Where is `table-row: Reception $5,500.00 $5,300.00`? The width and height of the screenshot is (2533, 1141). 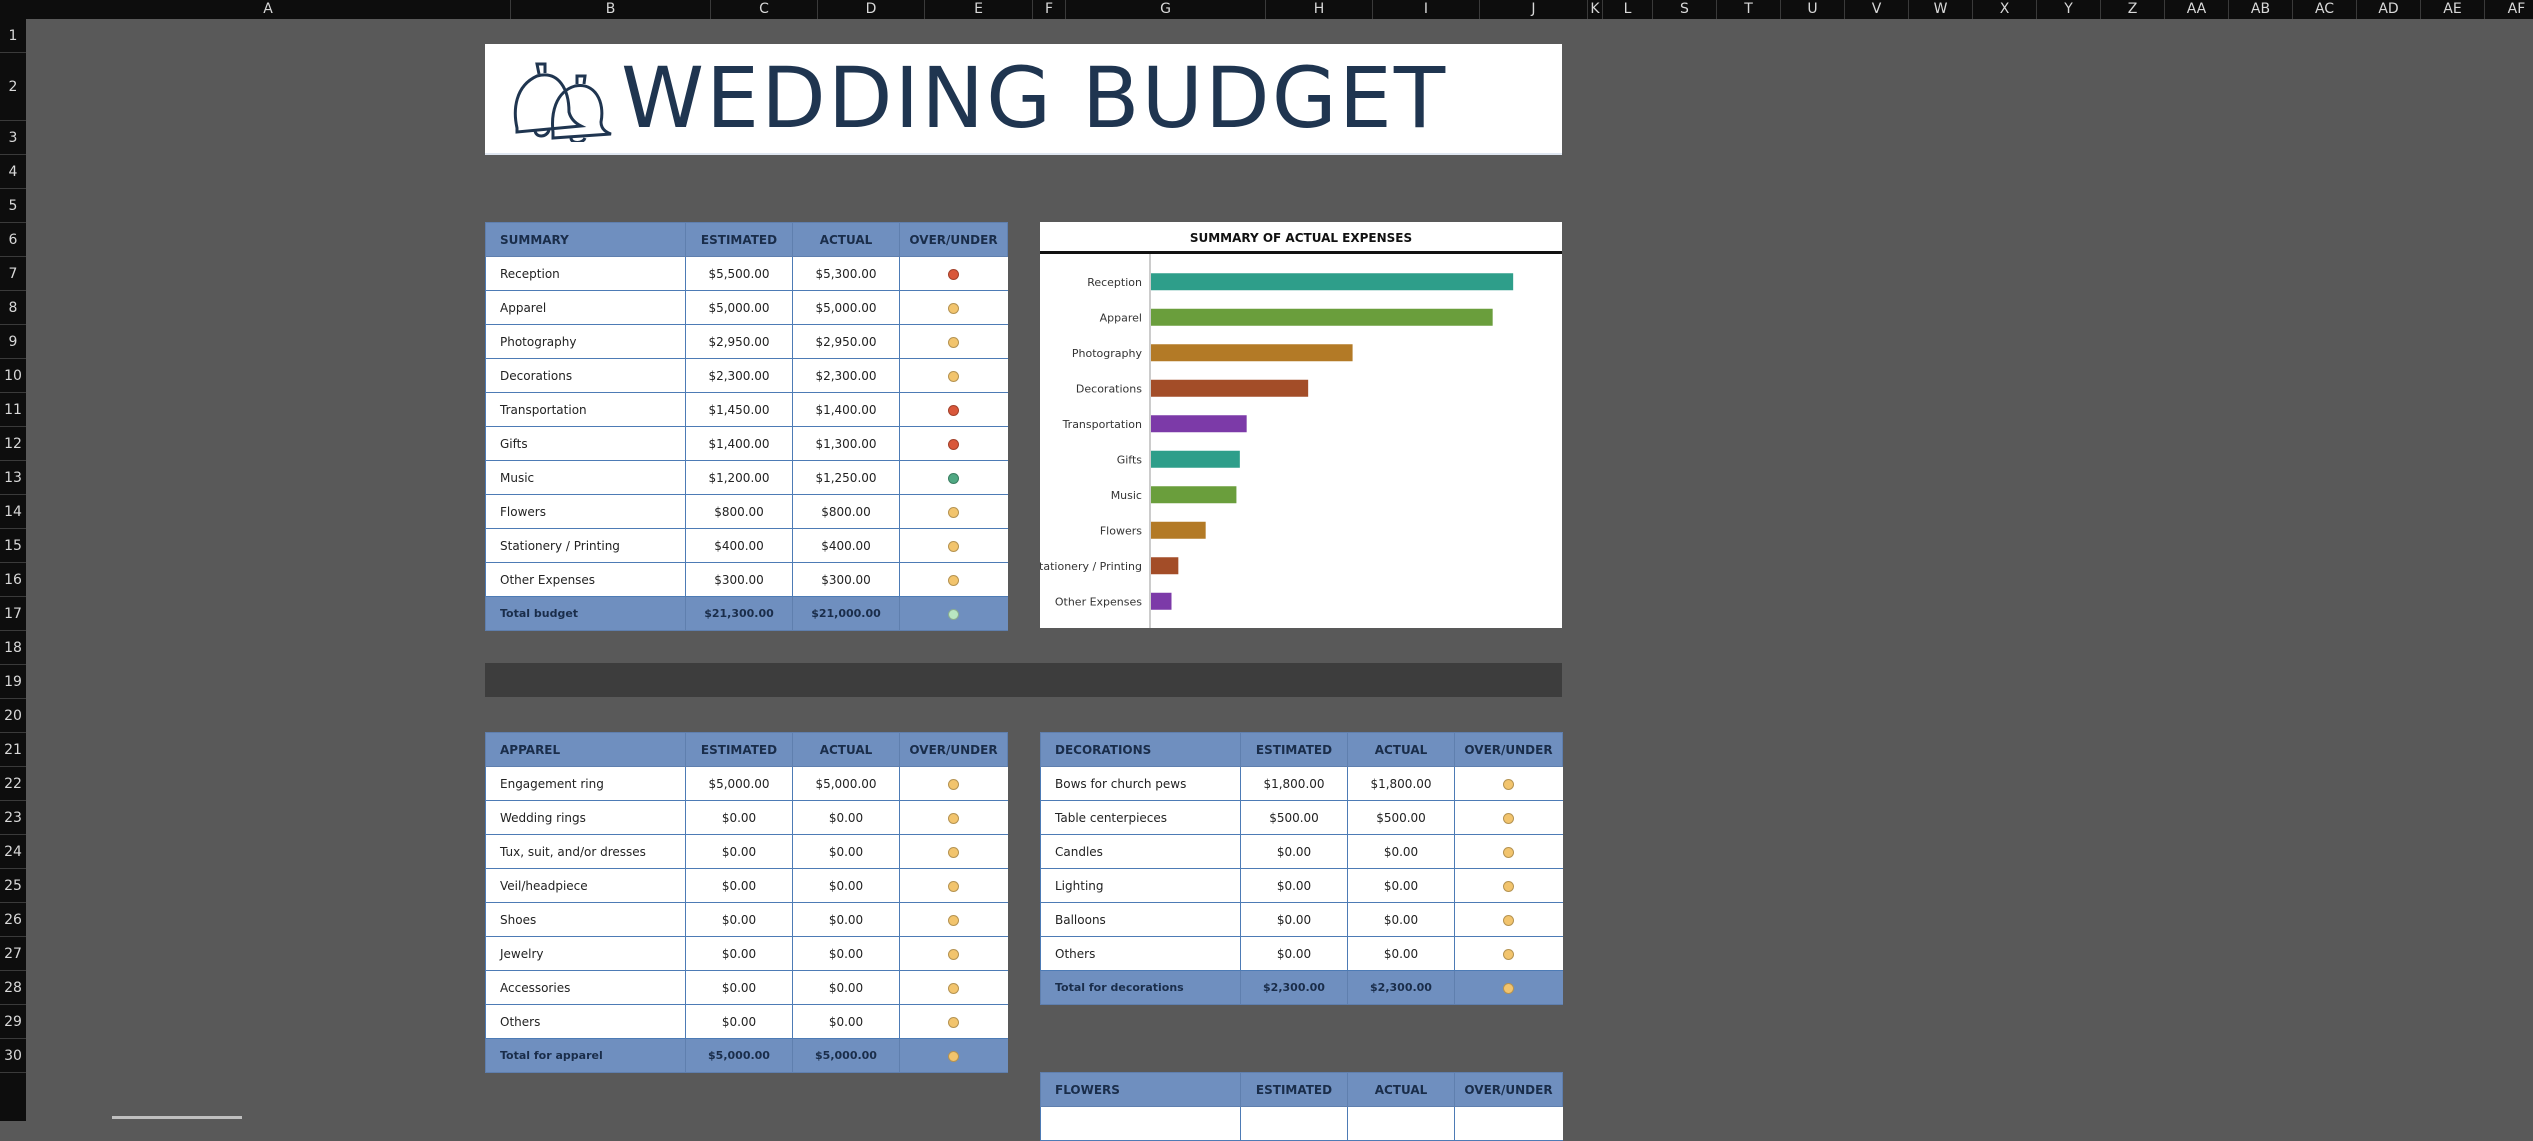
table-row: Reception $5,500.00 $5,300.00 is located at coordinates (746, 273).